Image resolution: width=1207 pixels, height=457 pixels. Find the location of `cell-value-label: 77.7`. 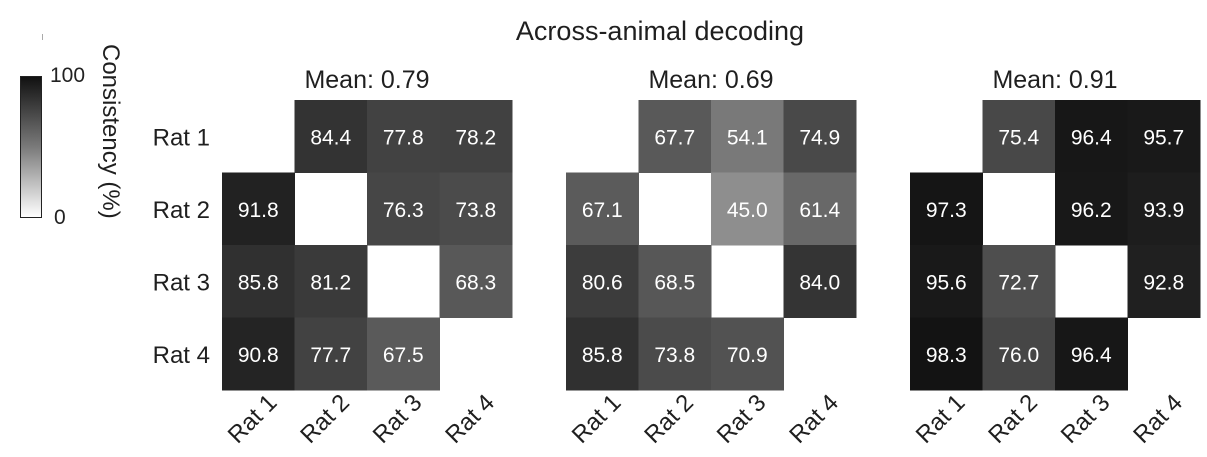

cell-value-label: 77.7 is located at coordinates (330, 355).